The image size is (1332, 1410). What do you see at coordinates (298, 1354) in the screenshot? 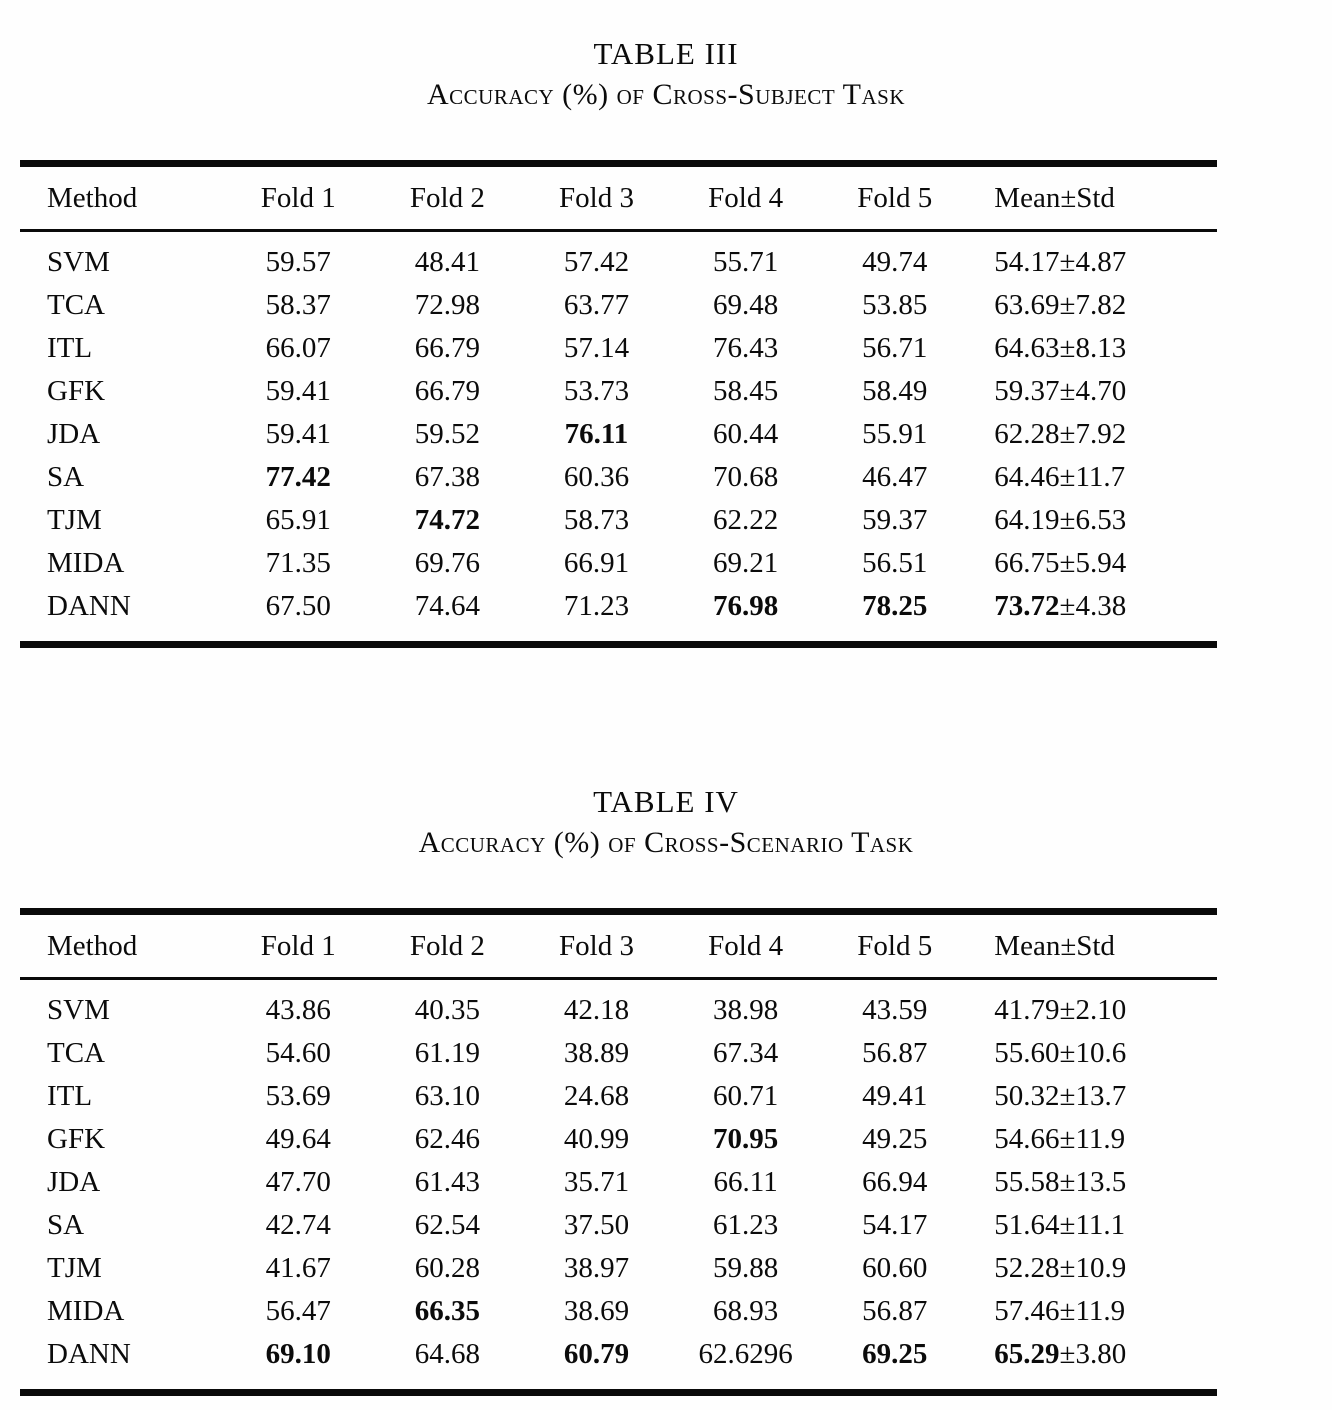
I see `fold-1-cell: 69.10` at bounding box center [298, 1354].